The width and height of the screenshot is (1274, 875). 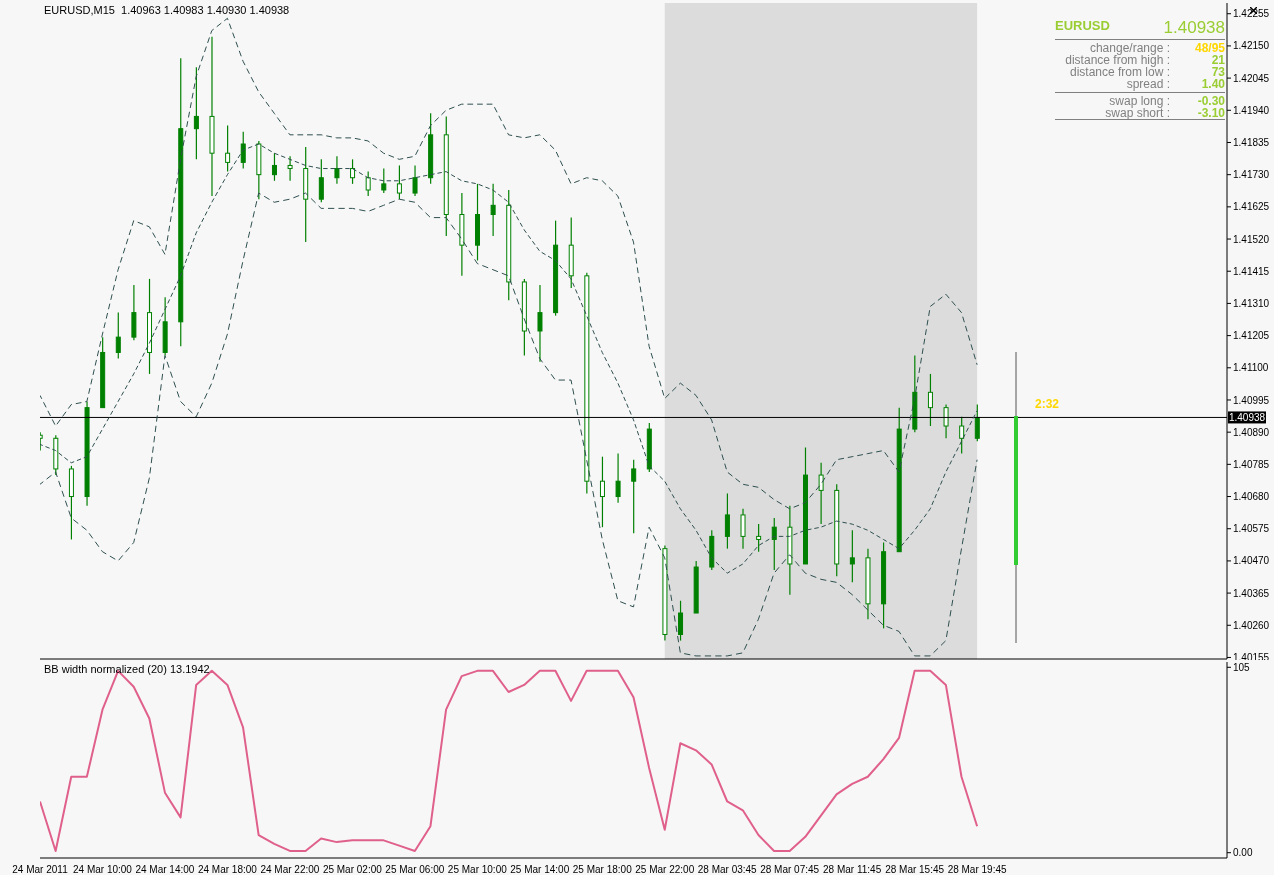 What do you see at coordinates (1209, 48) in the screenshot?
I see `annotation: 48/95` at bounding box center [1209, 48].